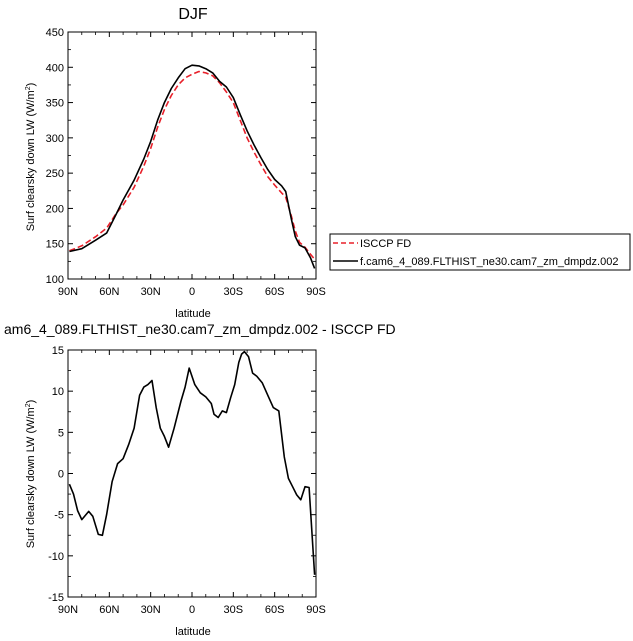 Image resolution: width=633 pixels, height=641 pixels. I want to click on bottom-y-label-text: Surf clearsky down LW (W/m, so click(31, 477).